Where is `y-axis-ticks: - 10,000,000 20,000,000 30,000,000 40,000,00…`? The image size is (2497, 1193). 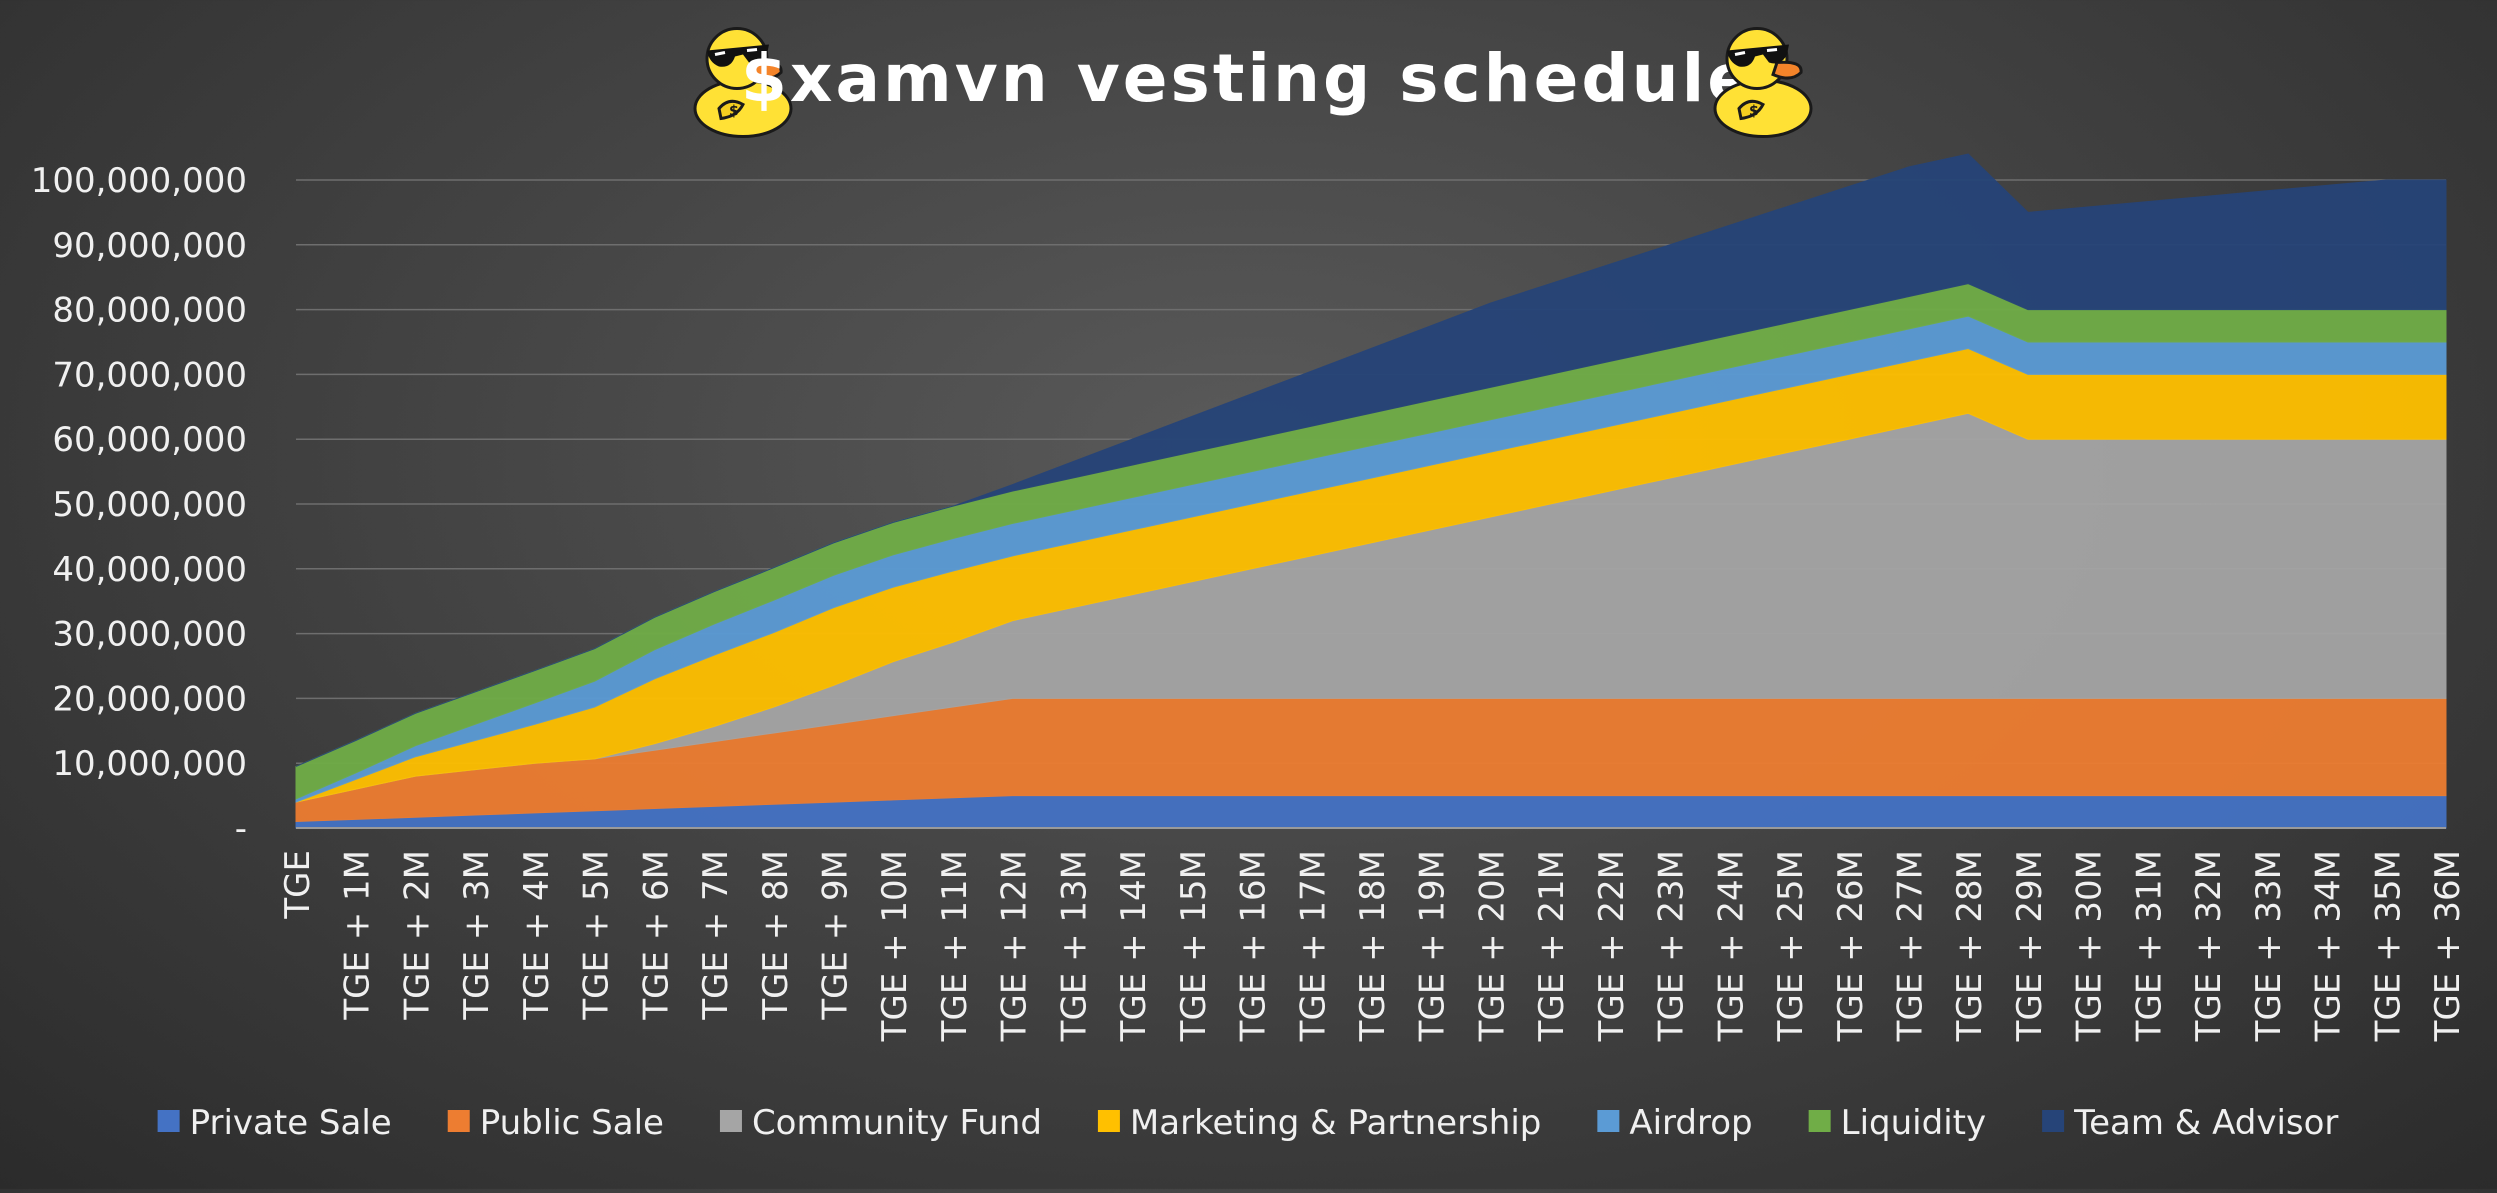
y-axis-ticks: - 10,000,000 20,000,000 30,000,000 40,000,00… is located at coordinates (139, 505).